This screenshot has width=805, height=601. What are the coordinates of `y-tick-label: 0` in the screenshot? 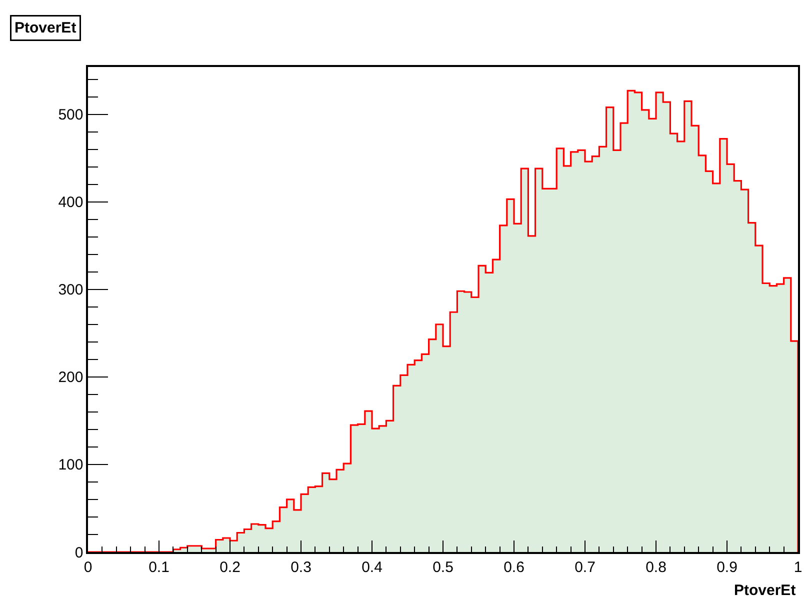 It's located at (79, 553).